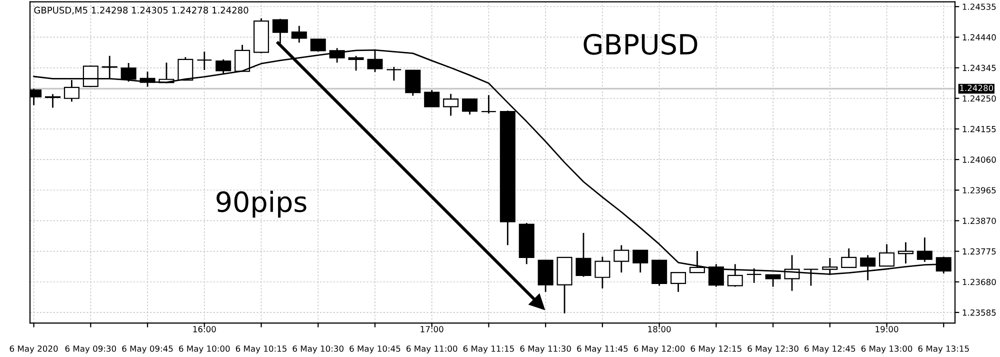 This screenshot has height=357, width=1000. I want to click on x-tick-label: 6 May 12:15, so click(716, 349).